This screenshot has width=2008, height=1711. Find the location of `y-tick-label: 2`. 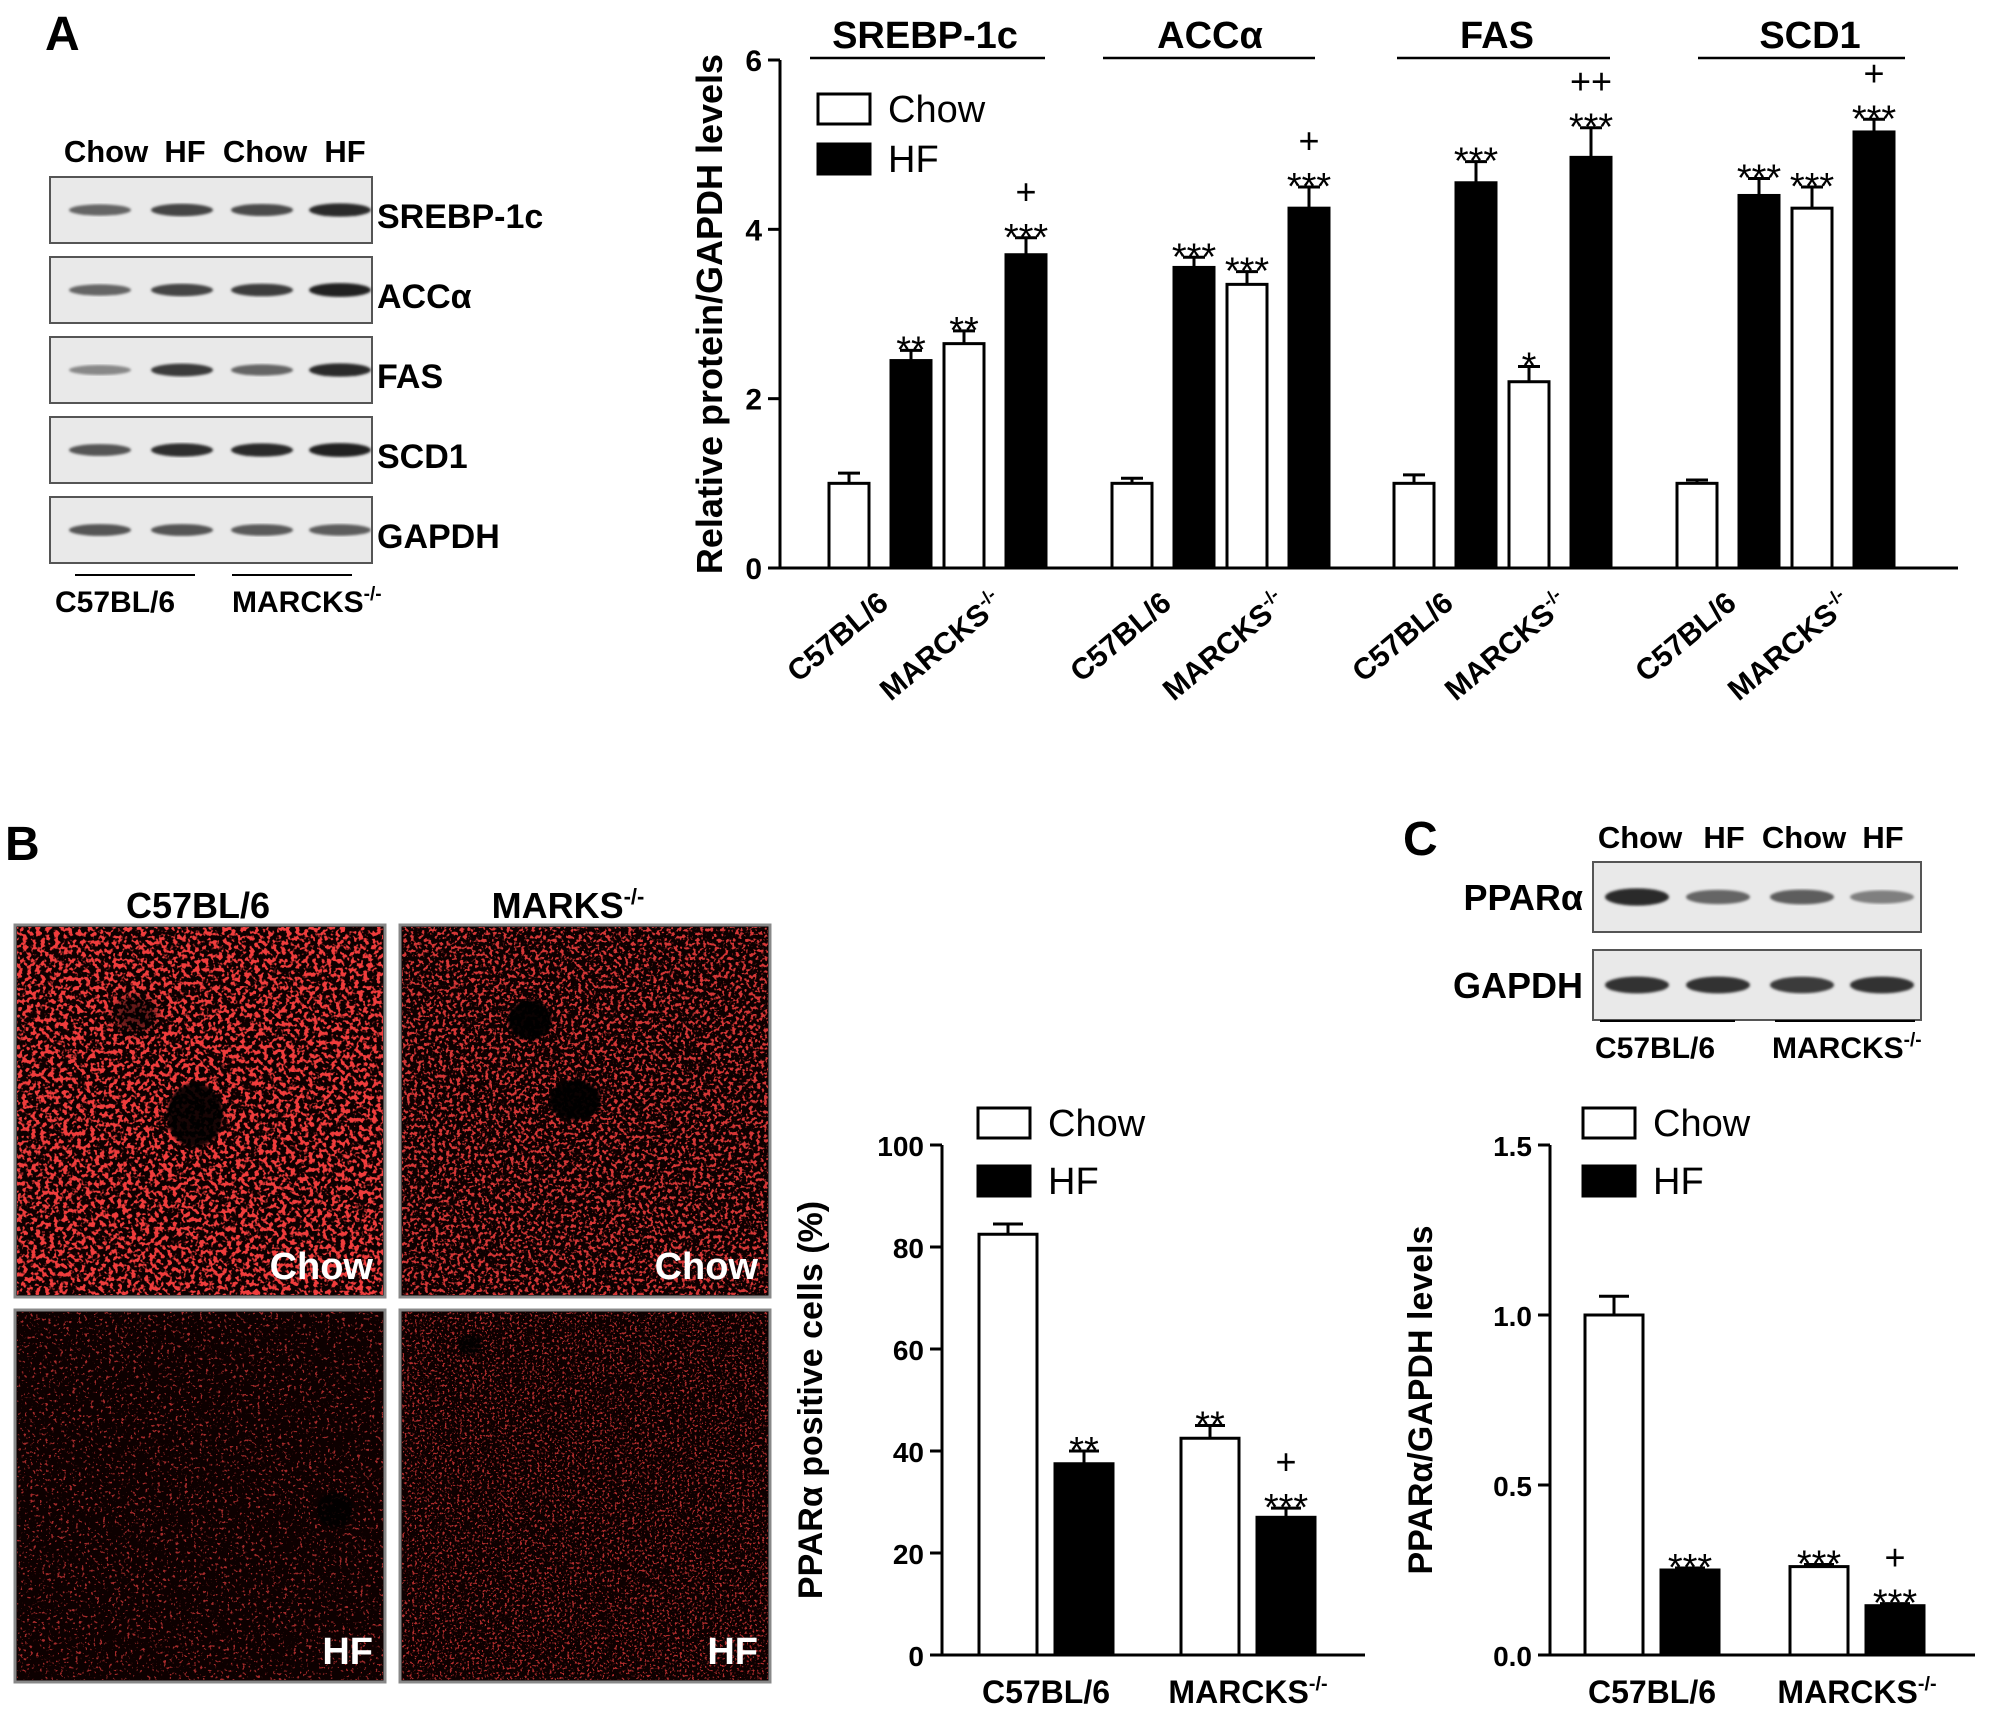

y-tick-label: 2 is located at coordinates (753, 400).